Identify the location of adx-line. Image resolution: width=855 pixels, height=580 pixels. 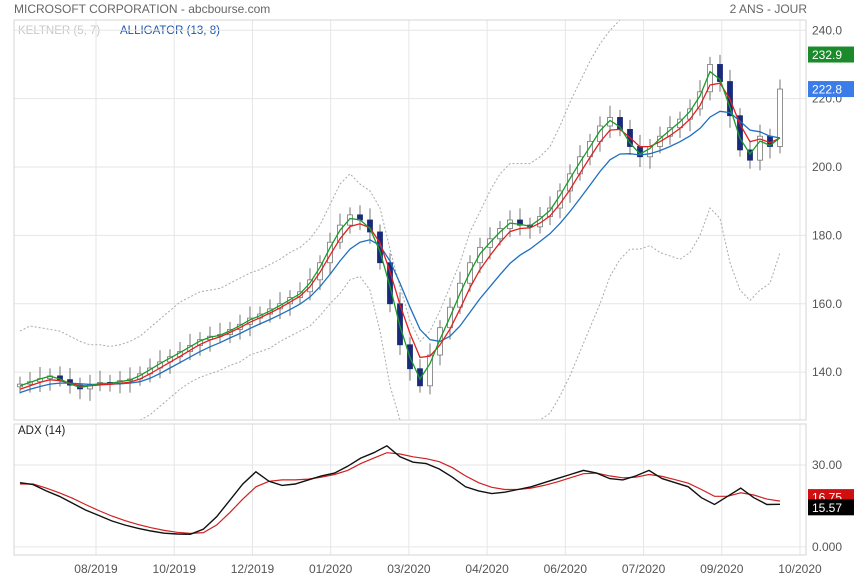
(400, 490).